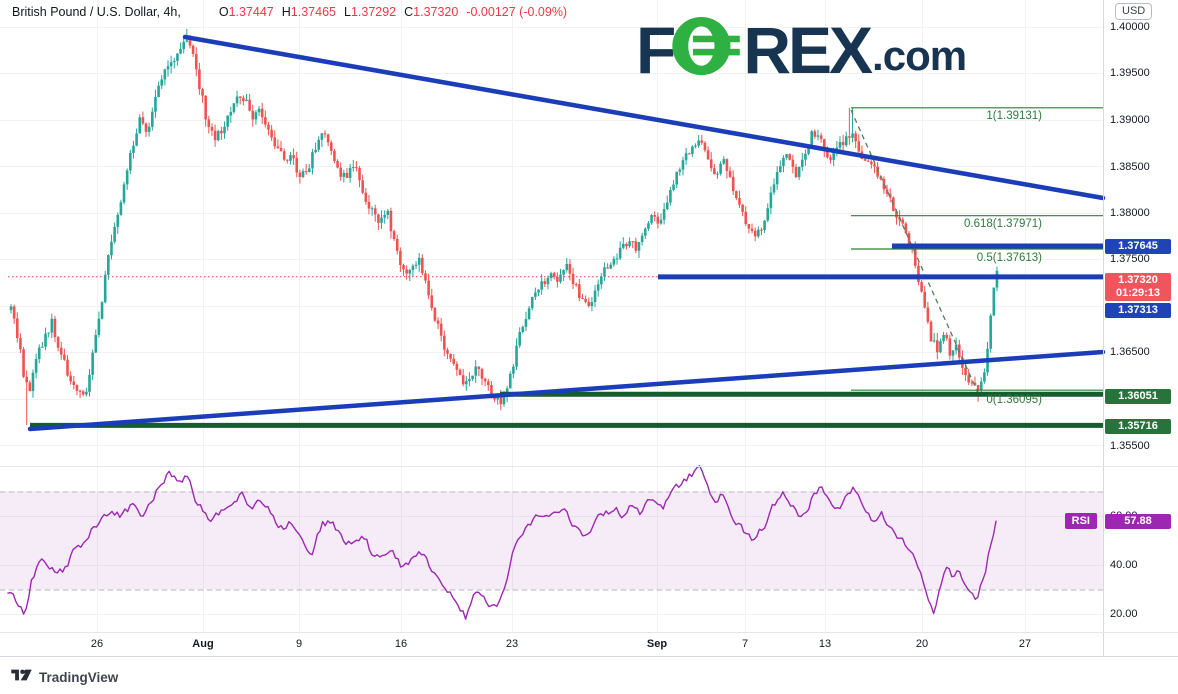 The image size is (1178, 694). Describe the element at coordinates (1138, 521) in the screenshot. I see `price-badge-purple: 57.88` at that location.